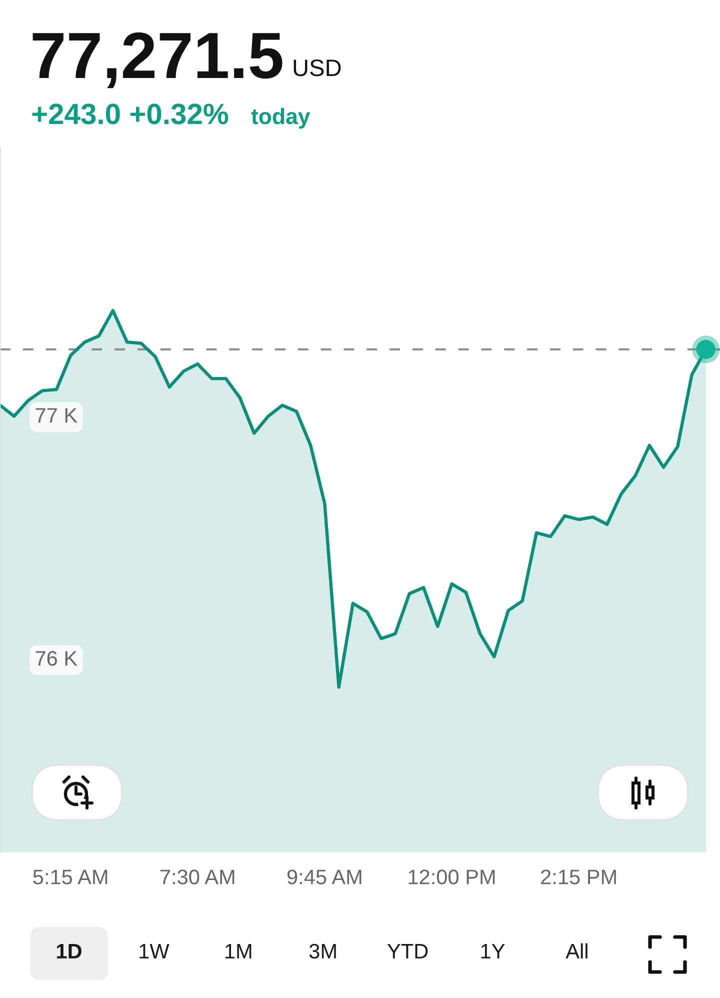 This screenshot has width=720, height=998. Describe the element at coordinates (493, 951) in the screenshot. I see `text: 1Y` at that location.